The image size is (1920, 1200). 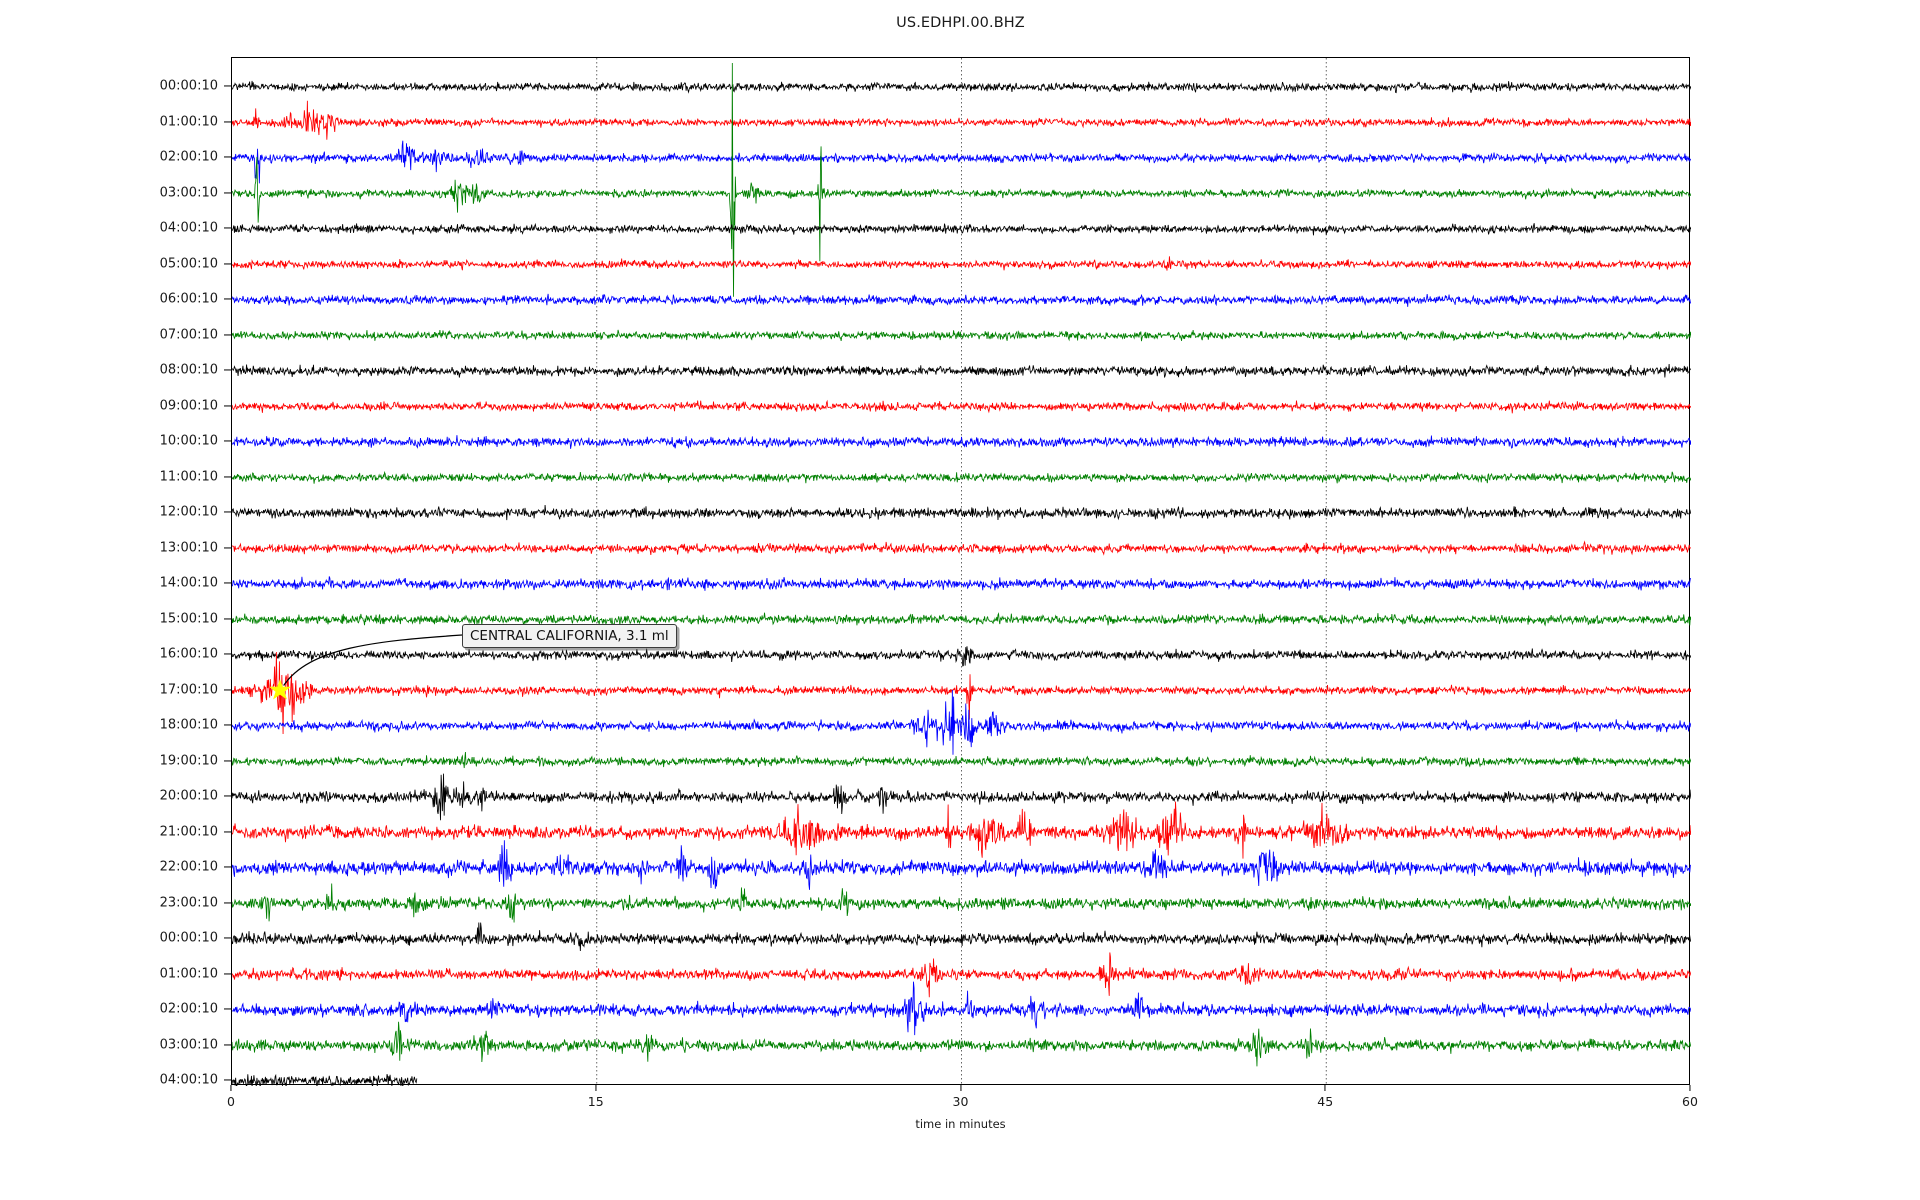 What do you see at coordinates (188, 760) in the screenshot?
I see `y-tick-label: 19:00:10` at bounding box center [188, 760].